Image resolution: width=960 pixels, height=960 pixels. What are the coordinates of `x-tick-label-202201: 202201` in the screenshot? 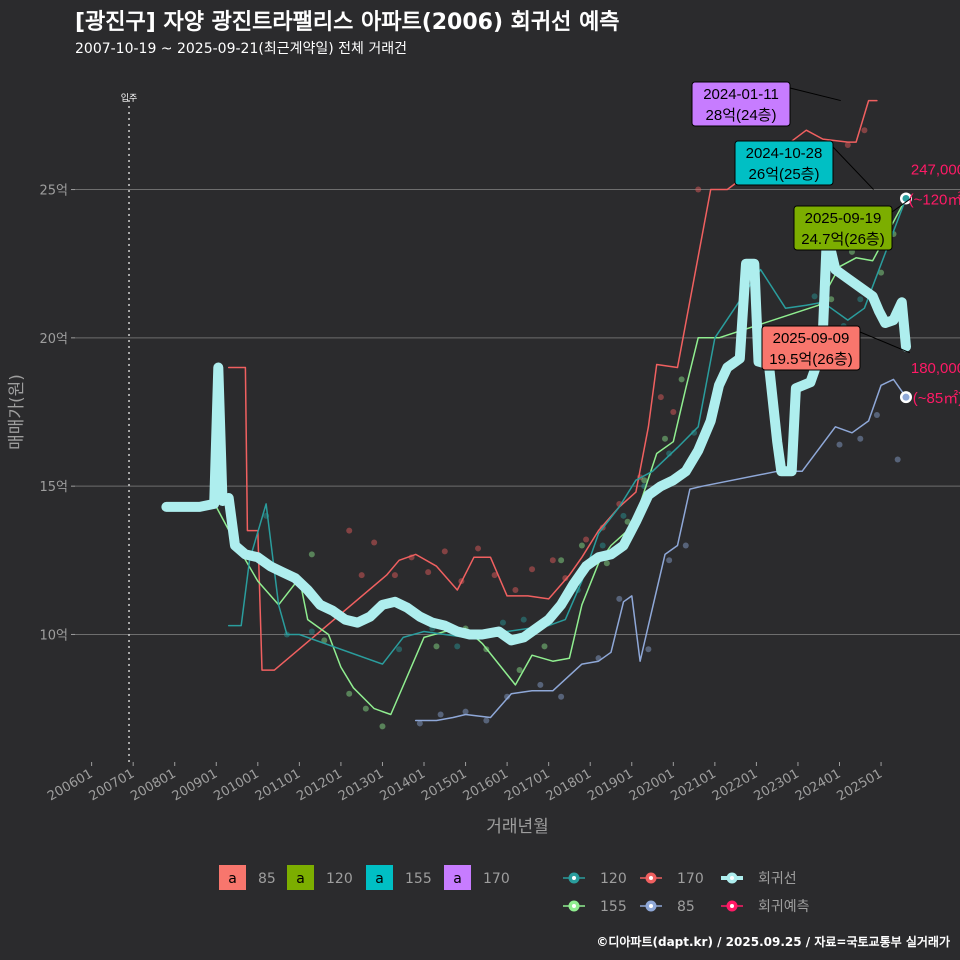 It's located at (735, 785).